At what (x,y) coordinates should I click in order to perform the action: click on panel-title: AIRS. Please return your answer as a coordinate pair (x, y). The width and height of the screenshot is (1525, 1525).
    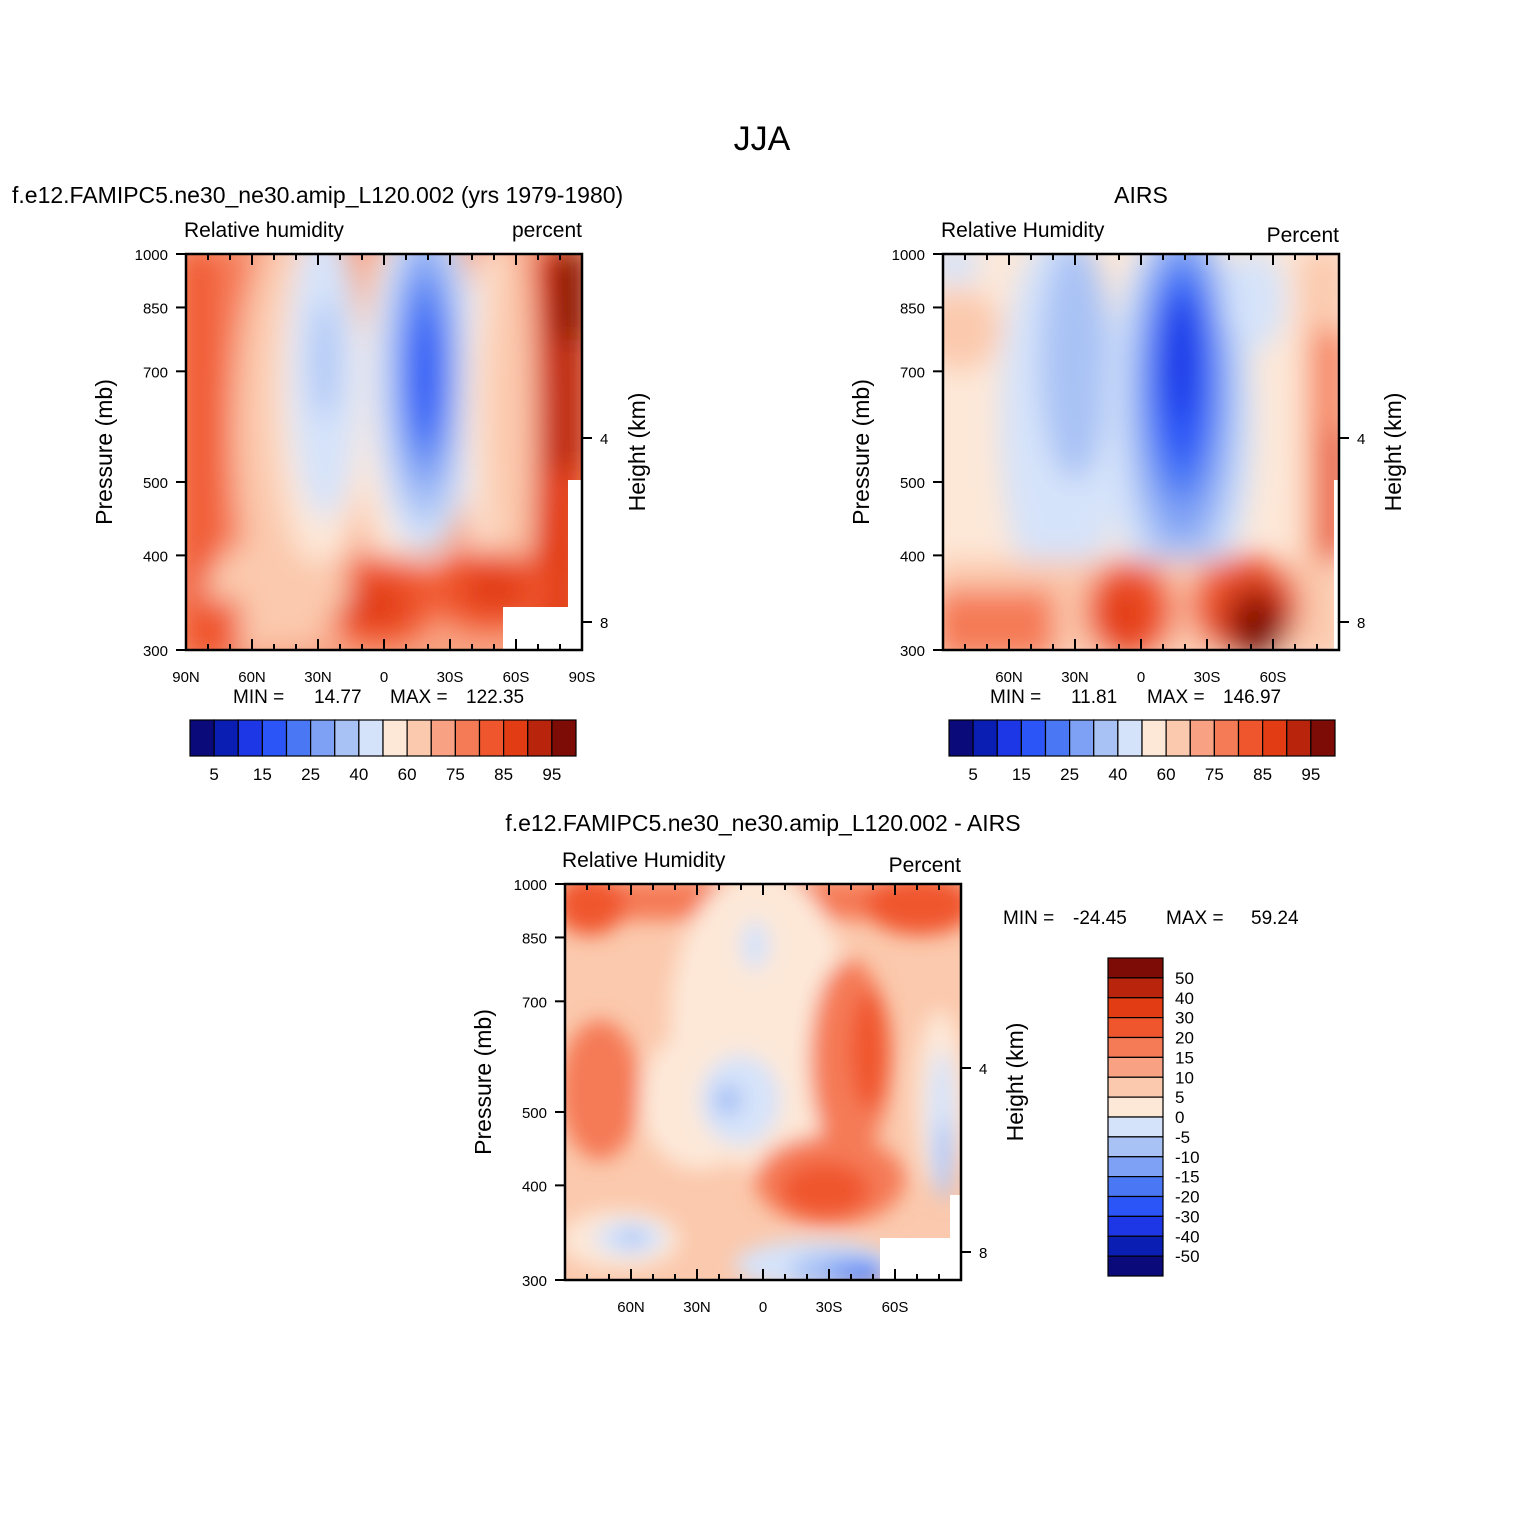
    Looking at the image, I should click on (1141, 195).